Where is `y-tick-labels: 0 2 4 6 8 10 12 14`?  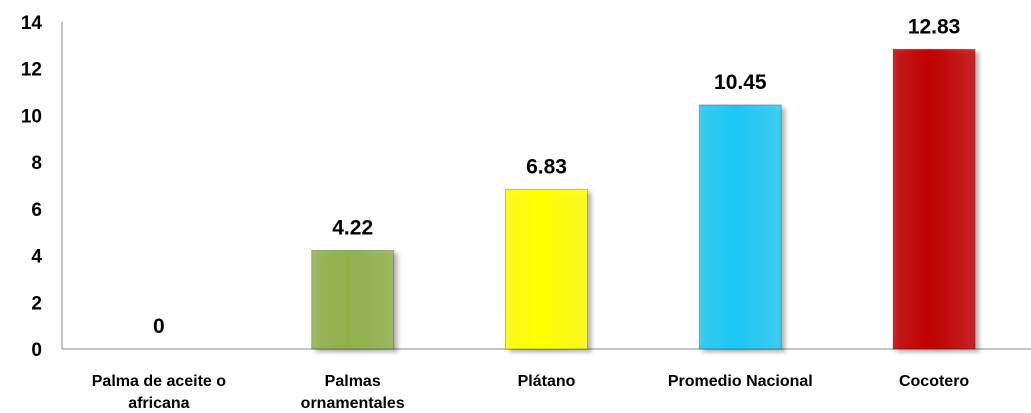
y-tick-labels: 0 2 4 6 8 10 12 14 is located at coordinates (32, 187).